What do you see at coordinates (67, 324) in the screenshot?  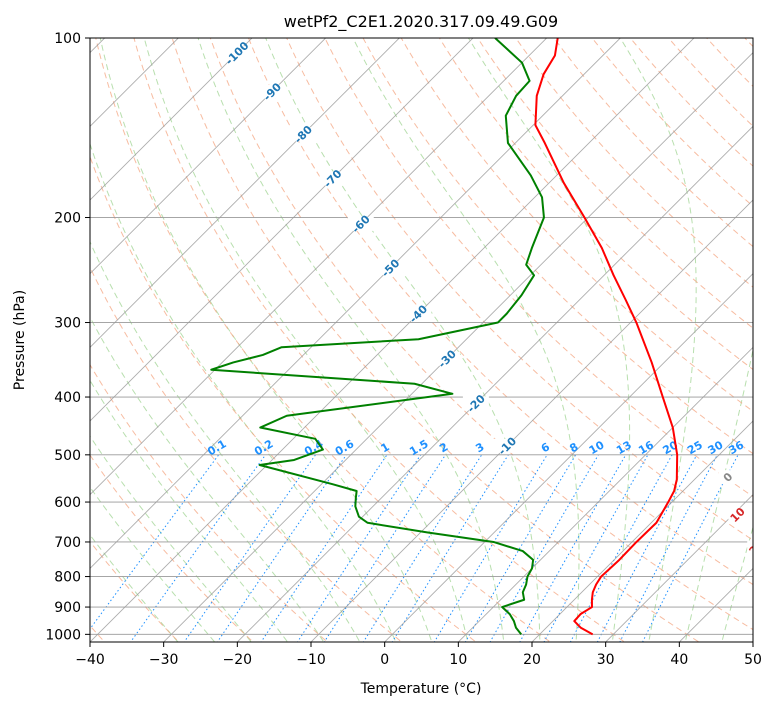 I see `y-tick-label: 300` at bounding box center [67, 324].